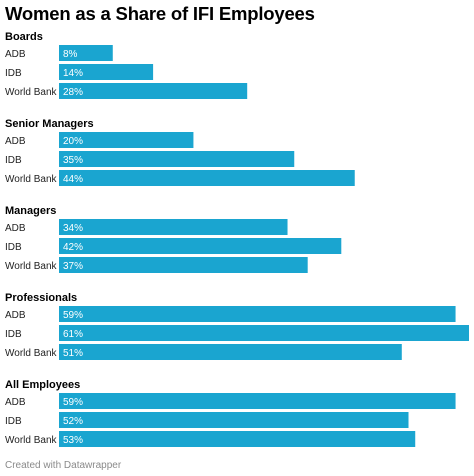 The image size is (474, 476). What do you see at coordinates (160, 13) in the screenshot?
I see `chart-title: Women as a Share of IFI Employees` at bounding box center [160, 13].